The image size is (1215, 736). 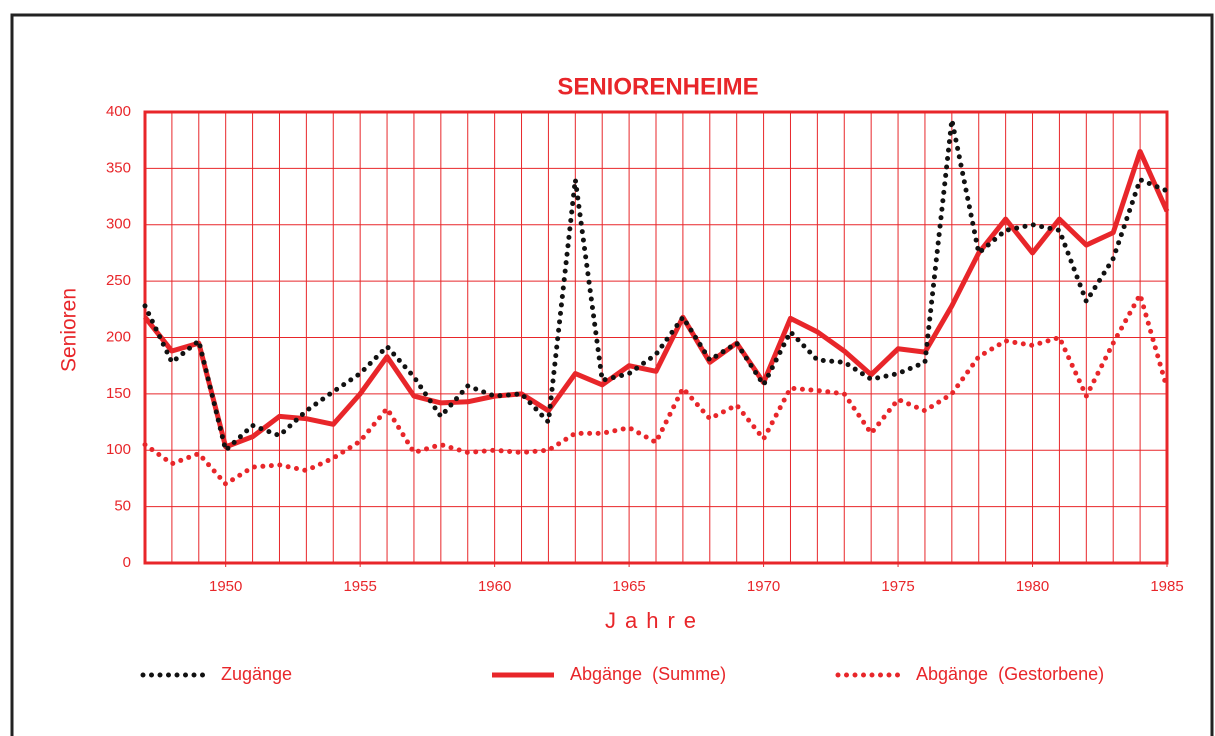 I want to click on y-axis-label: Senioren, so click(x=69, y=330).